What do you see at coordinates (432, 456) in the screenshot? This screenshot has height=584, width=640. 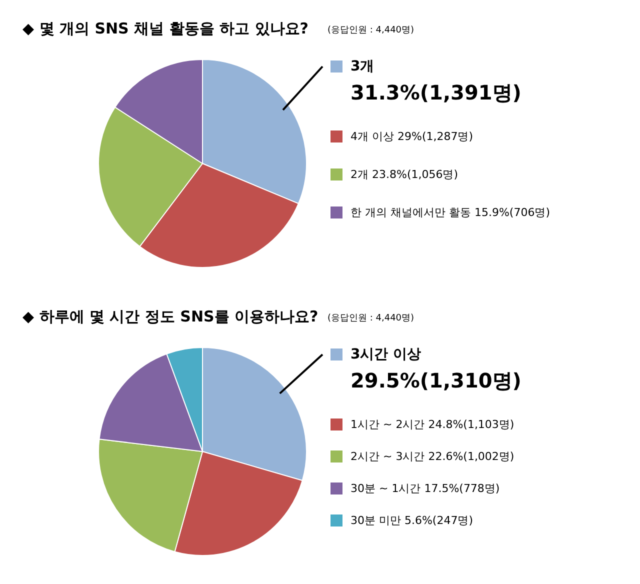 I see `legend-label: 2시간 ~ 3시간 22.6%(1,002명)` at bounding box center [432, 456].